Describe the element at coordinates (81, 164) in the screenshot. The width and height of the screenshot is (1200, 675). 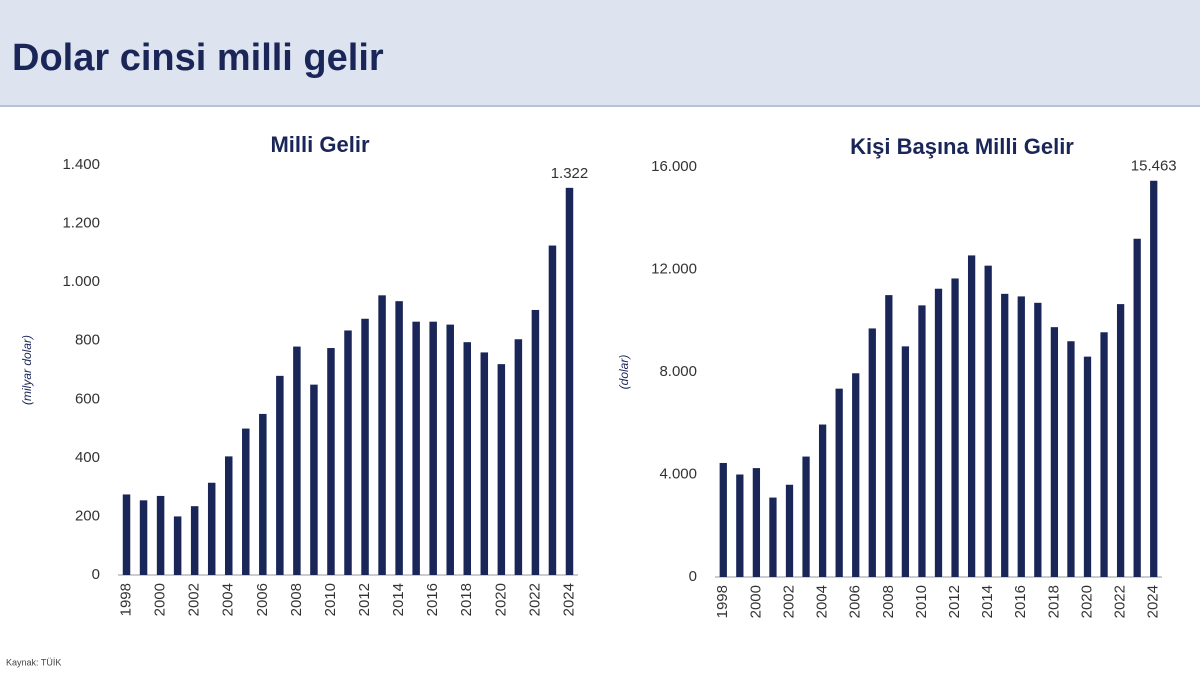
I see `y-tick-label: 1.400` at that location.